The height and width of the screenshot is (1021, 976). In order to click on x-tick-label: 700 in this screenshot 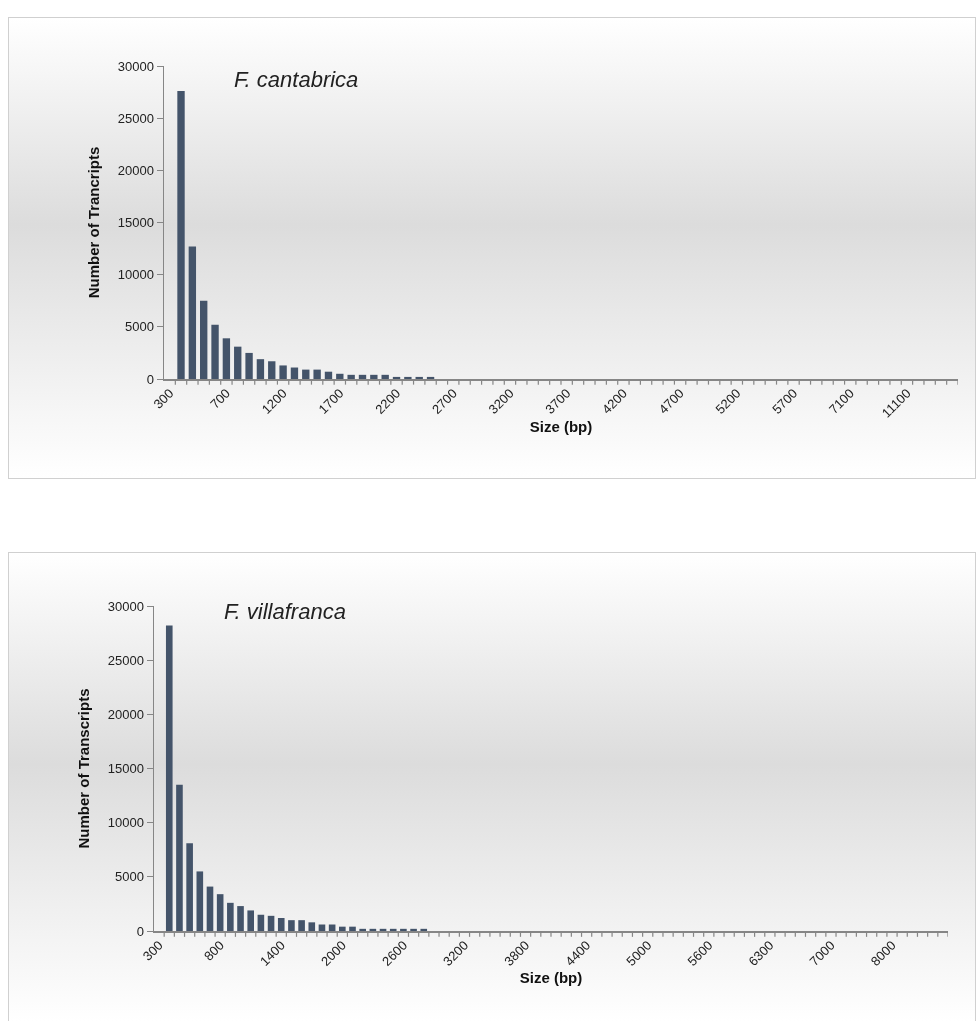, I will do `click(220, 398)`.